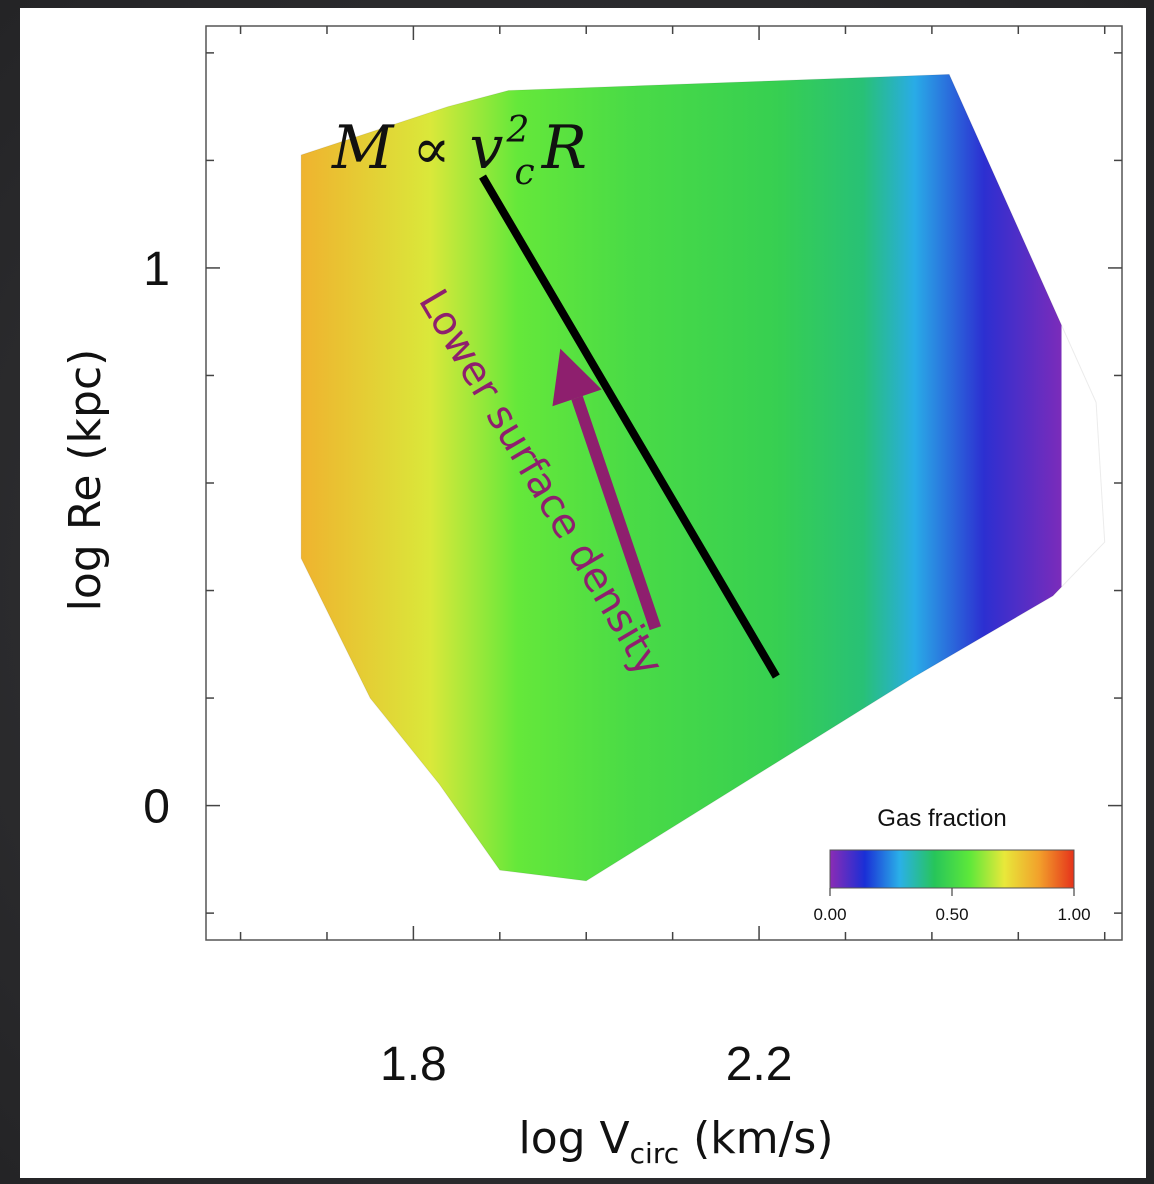  I want to click on colorbar-tick-label: 0.50, so click(951, 914).